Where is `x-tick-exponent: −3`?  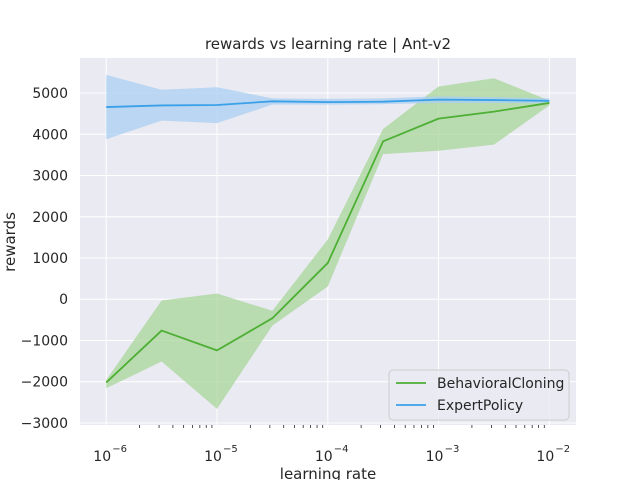 x-tick-exponent: −3 is located at coordinates (452, 449).